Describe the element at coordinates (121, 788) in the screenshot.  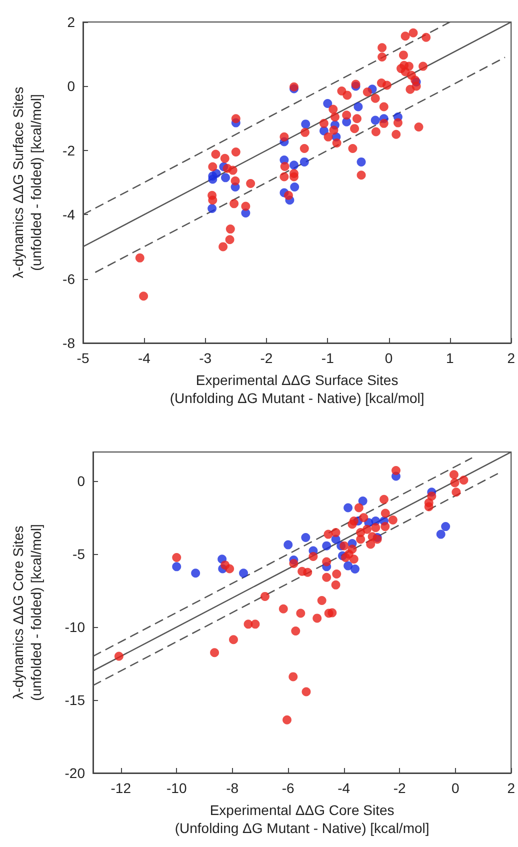
I see `x-tick-label: -12` at that location.